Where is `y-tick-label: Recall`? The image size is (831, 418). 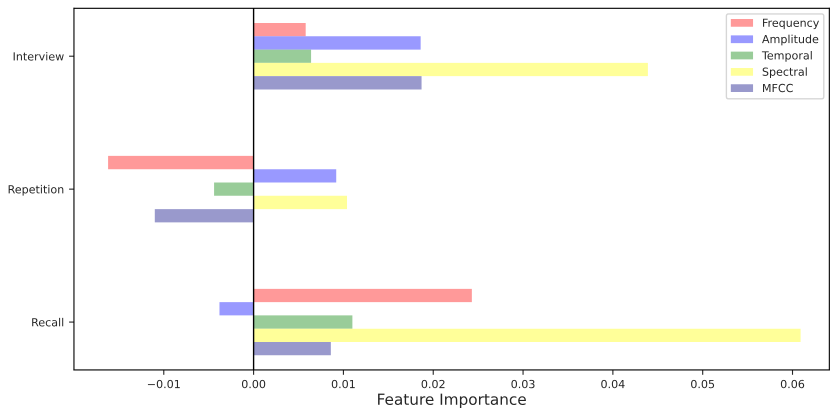 y-tick-label: Recall is located at coordinates (48, 322).